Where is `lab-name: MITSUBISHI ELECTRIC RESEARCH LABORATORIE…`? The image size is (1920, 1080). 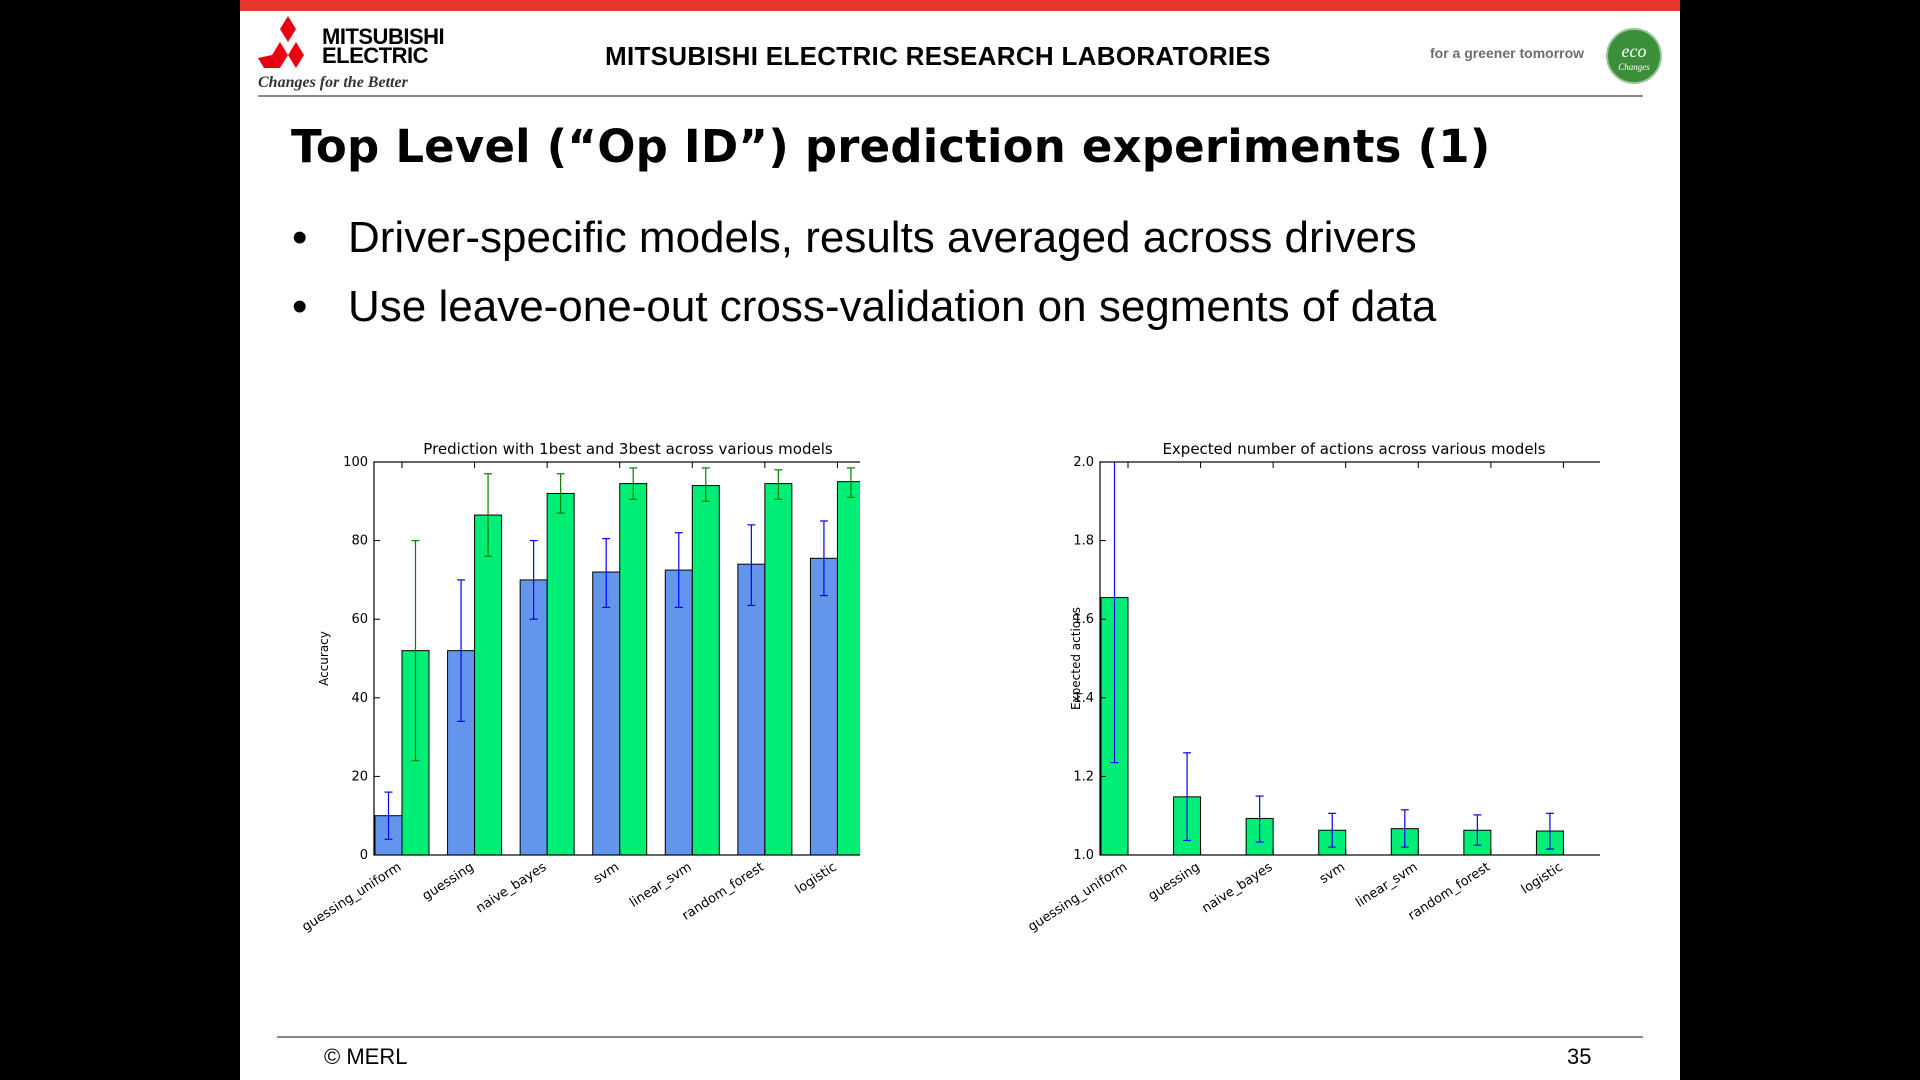
lab-name: MITSUBISHI ELECTRIC RESEARCH LABORATORIE… is located at coordinates (938, 56).